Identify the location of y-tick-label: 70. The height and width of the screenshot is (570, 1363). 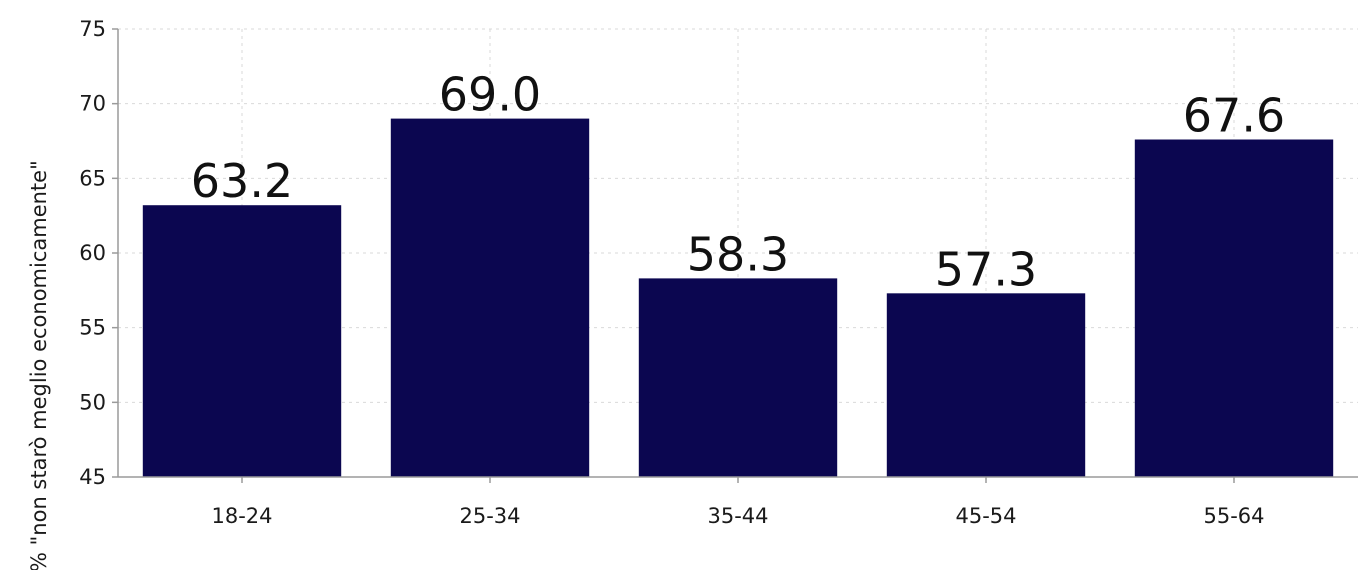
(92, 104).